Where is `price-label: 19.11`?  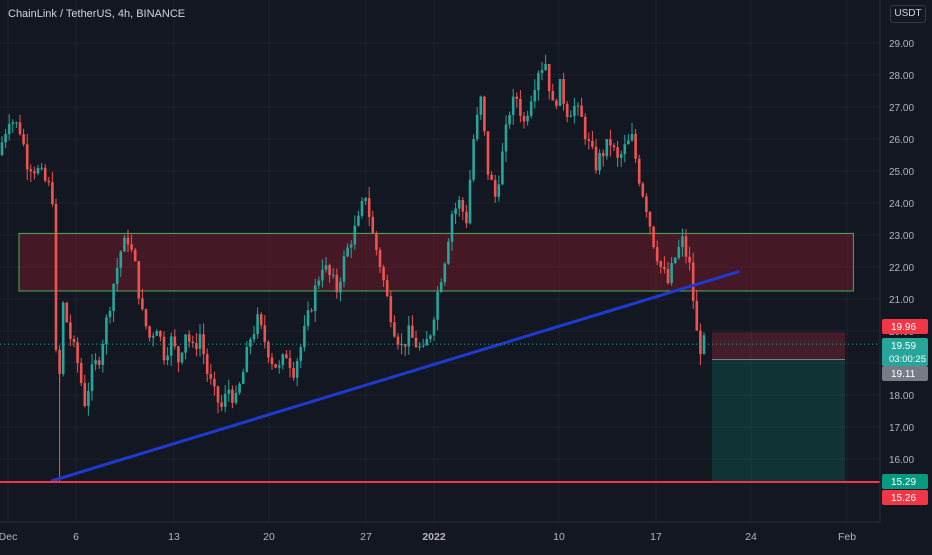 price-label: 19.11 is located at coordinates (903, 374).